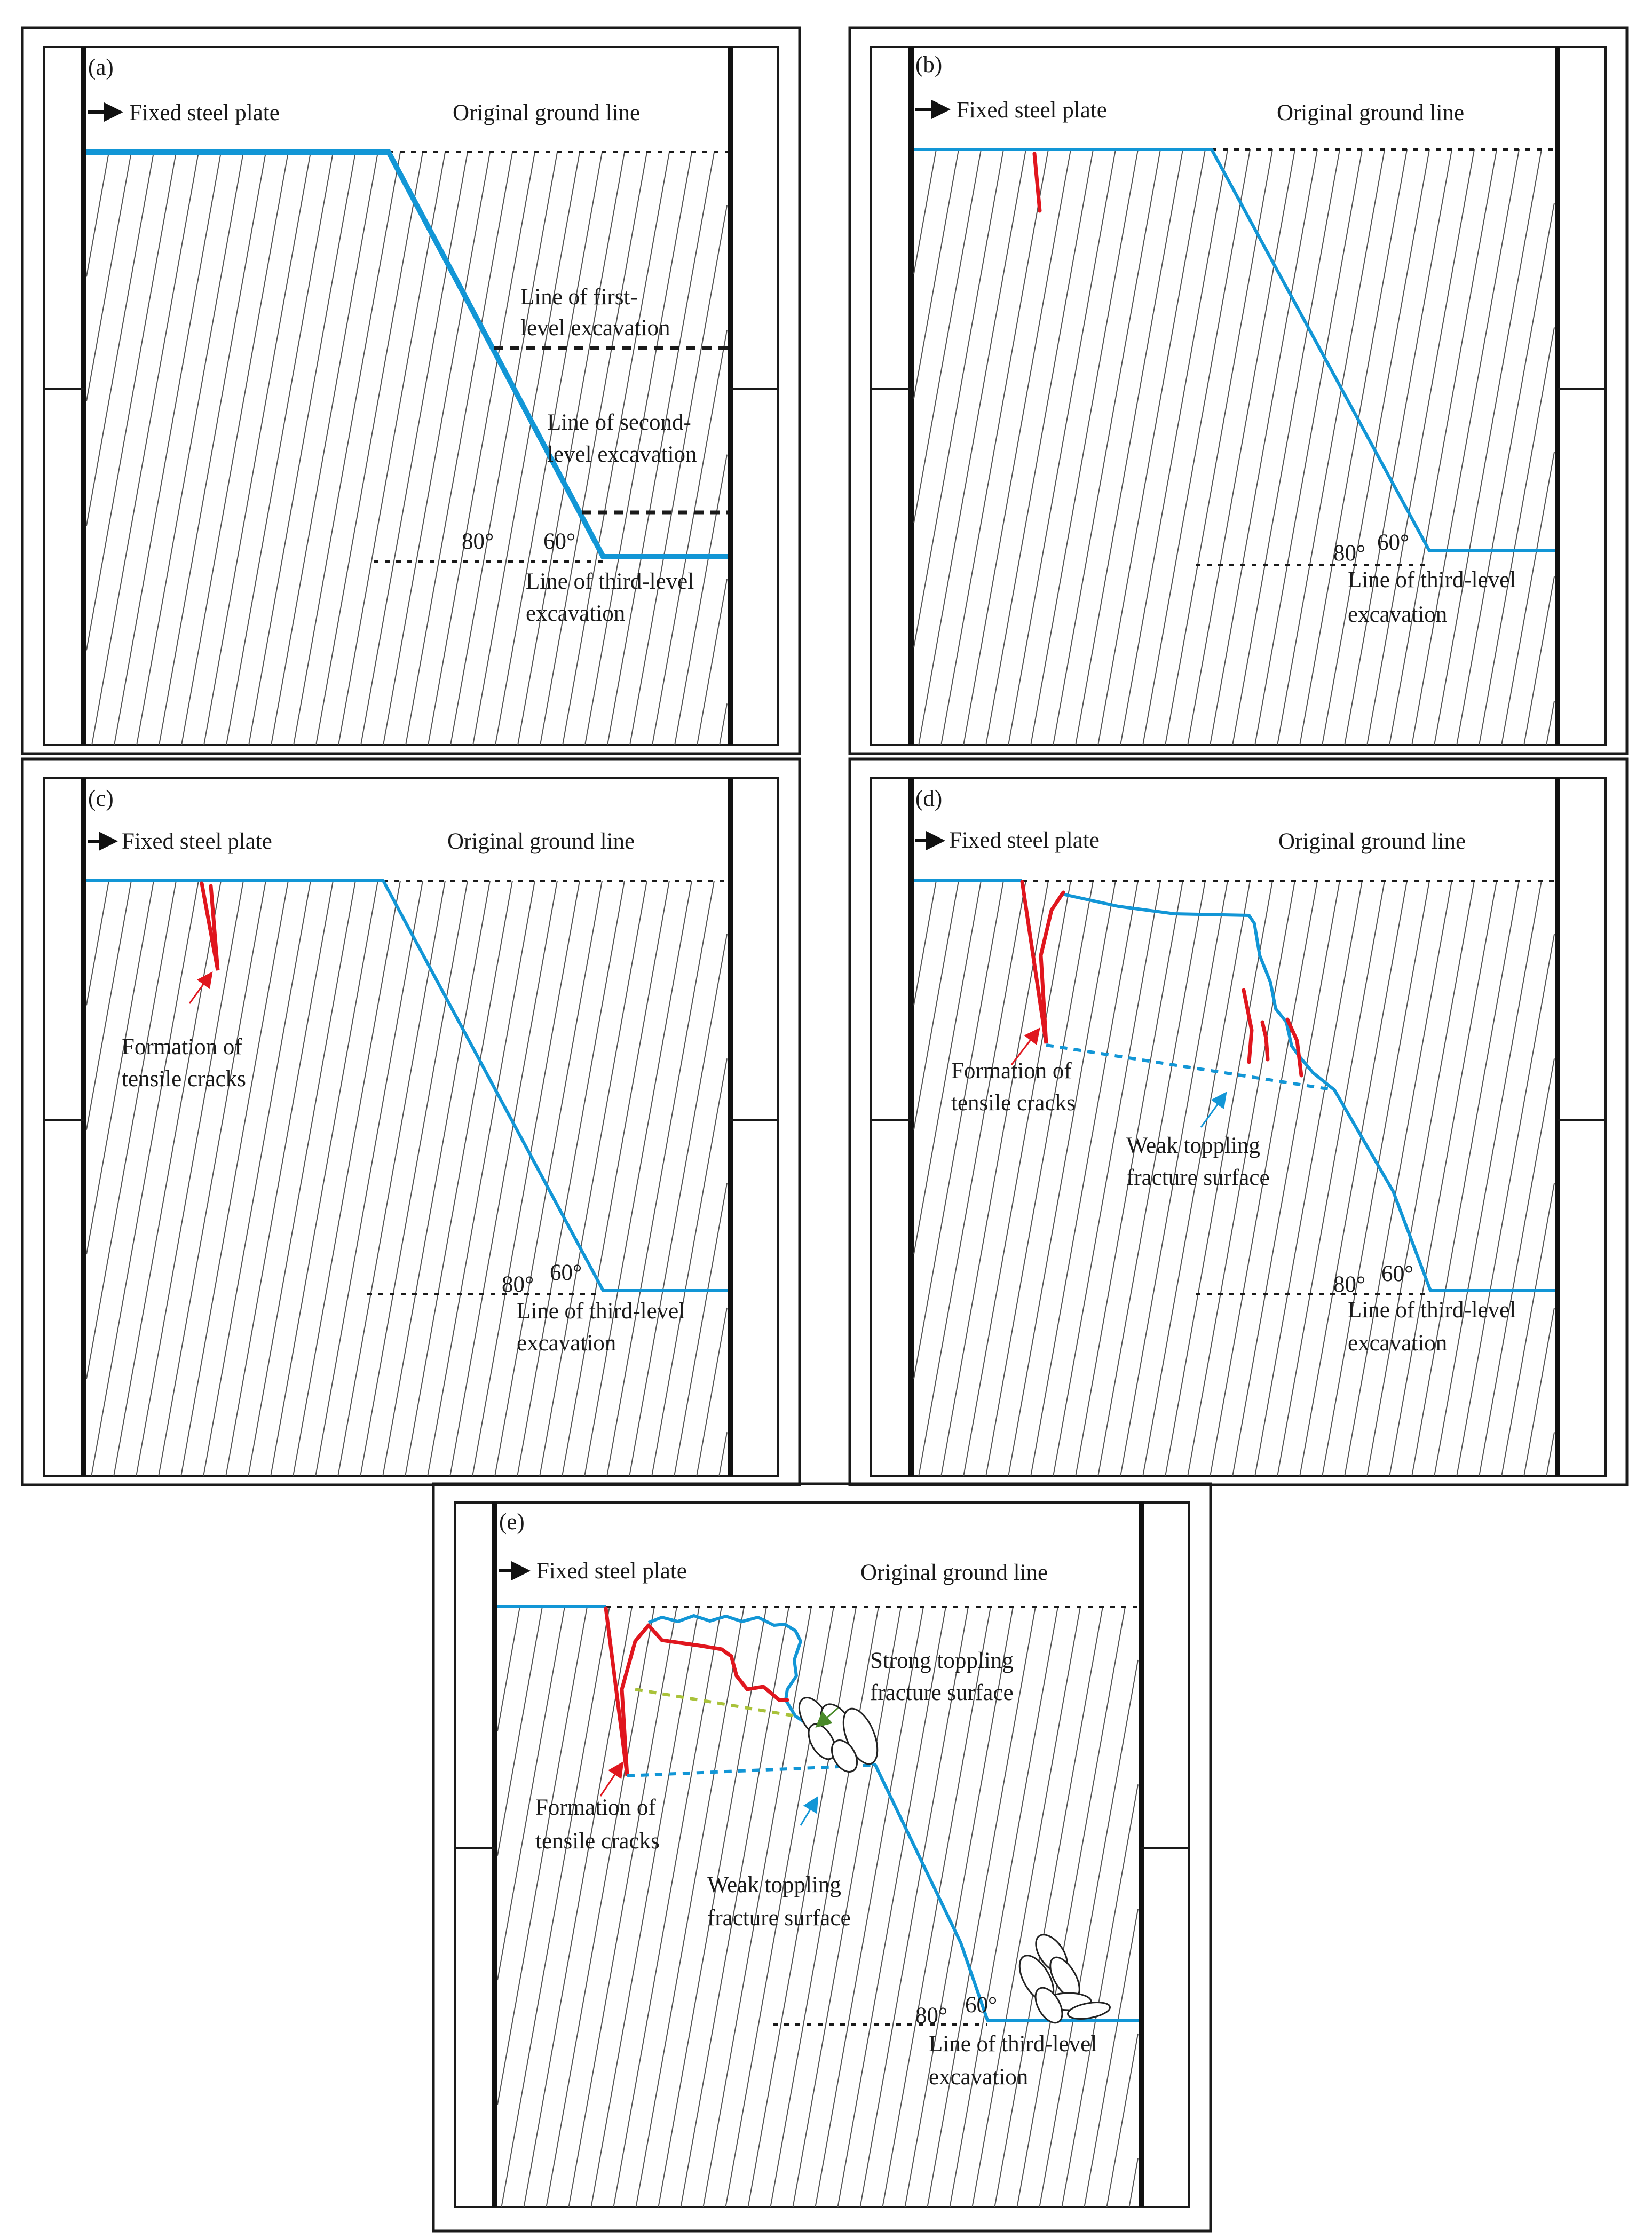 This screenshot has height=2238, width=1652. Describe the element at coordinates (1013, 1103) in the screenshot. I see `tensile-crack-label-2: tensile cracks` at that location.